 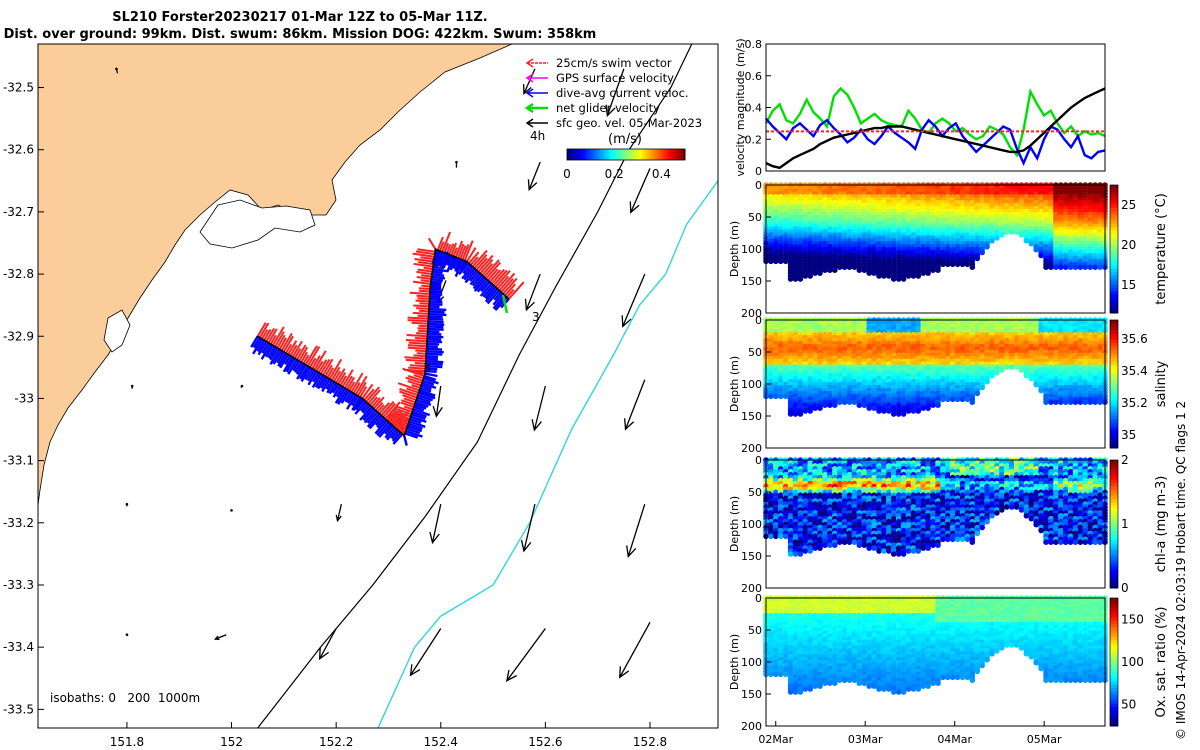 I want to click on coastal-lake, so click(x=257, y=224).